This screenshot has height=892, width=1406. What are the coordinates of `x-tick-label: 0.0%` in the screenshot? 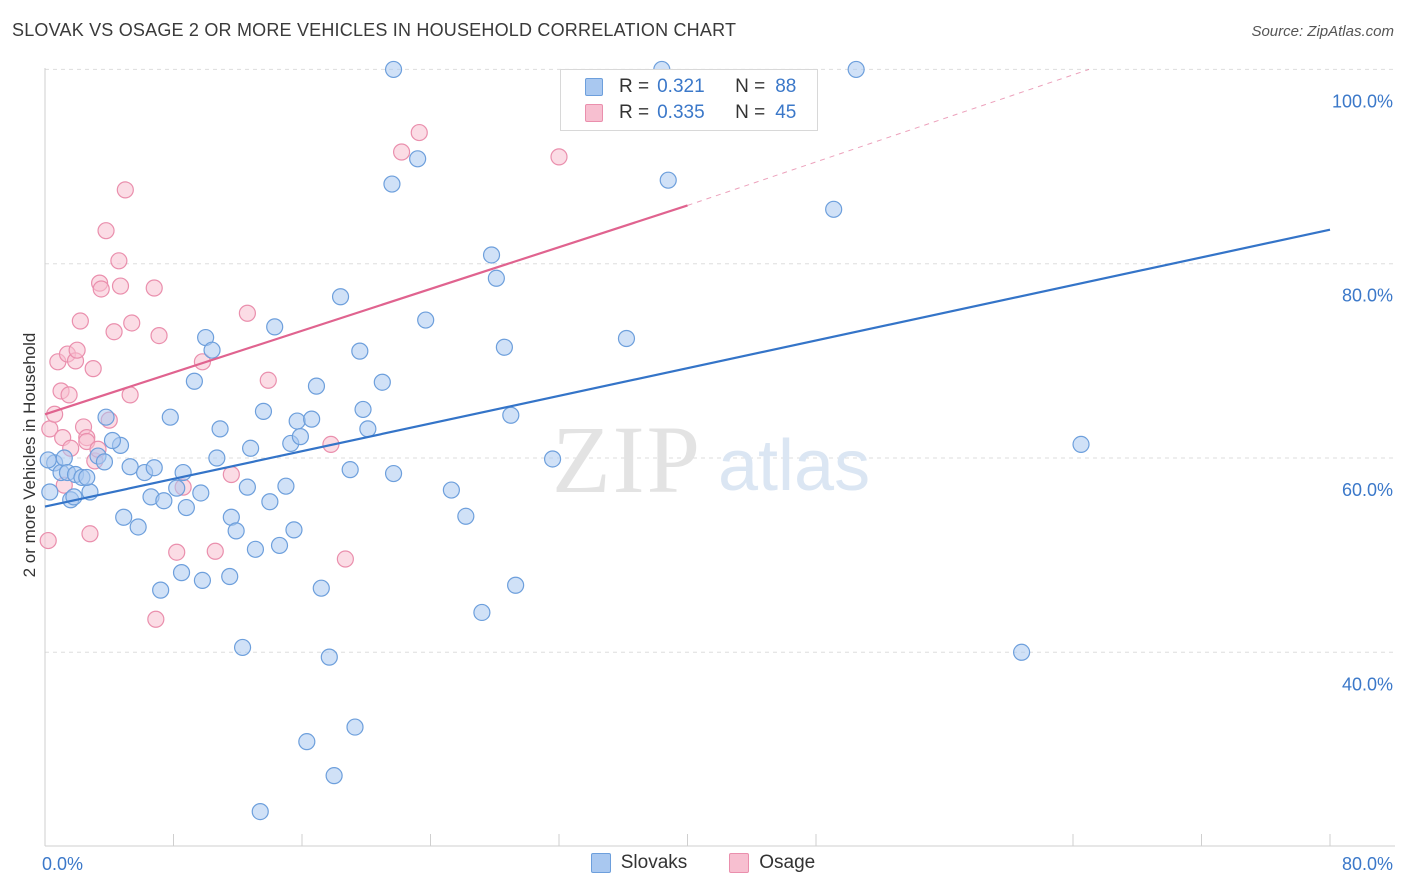 It's located at (62, 864).